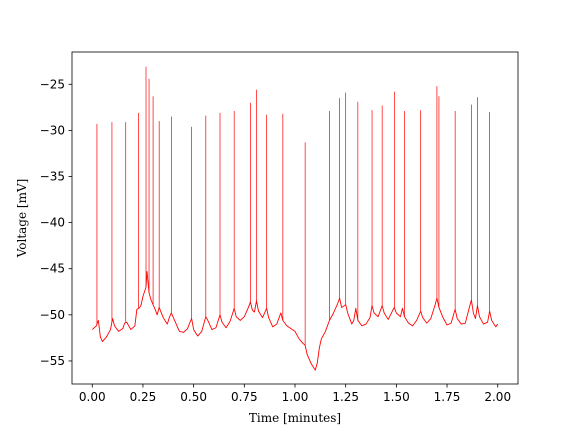  I want to click on y-tick-label: −30, so click(52, 130).